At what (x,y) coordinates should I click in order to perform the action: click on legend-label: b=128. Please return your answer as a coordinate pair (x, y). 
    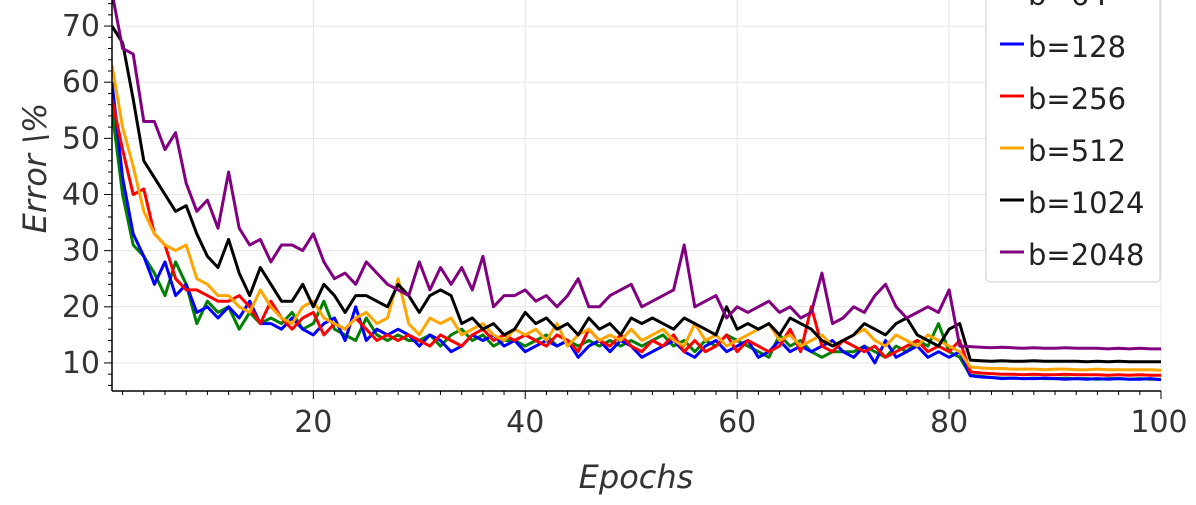
    Looking at the image, I should click on (1077, 47).